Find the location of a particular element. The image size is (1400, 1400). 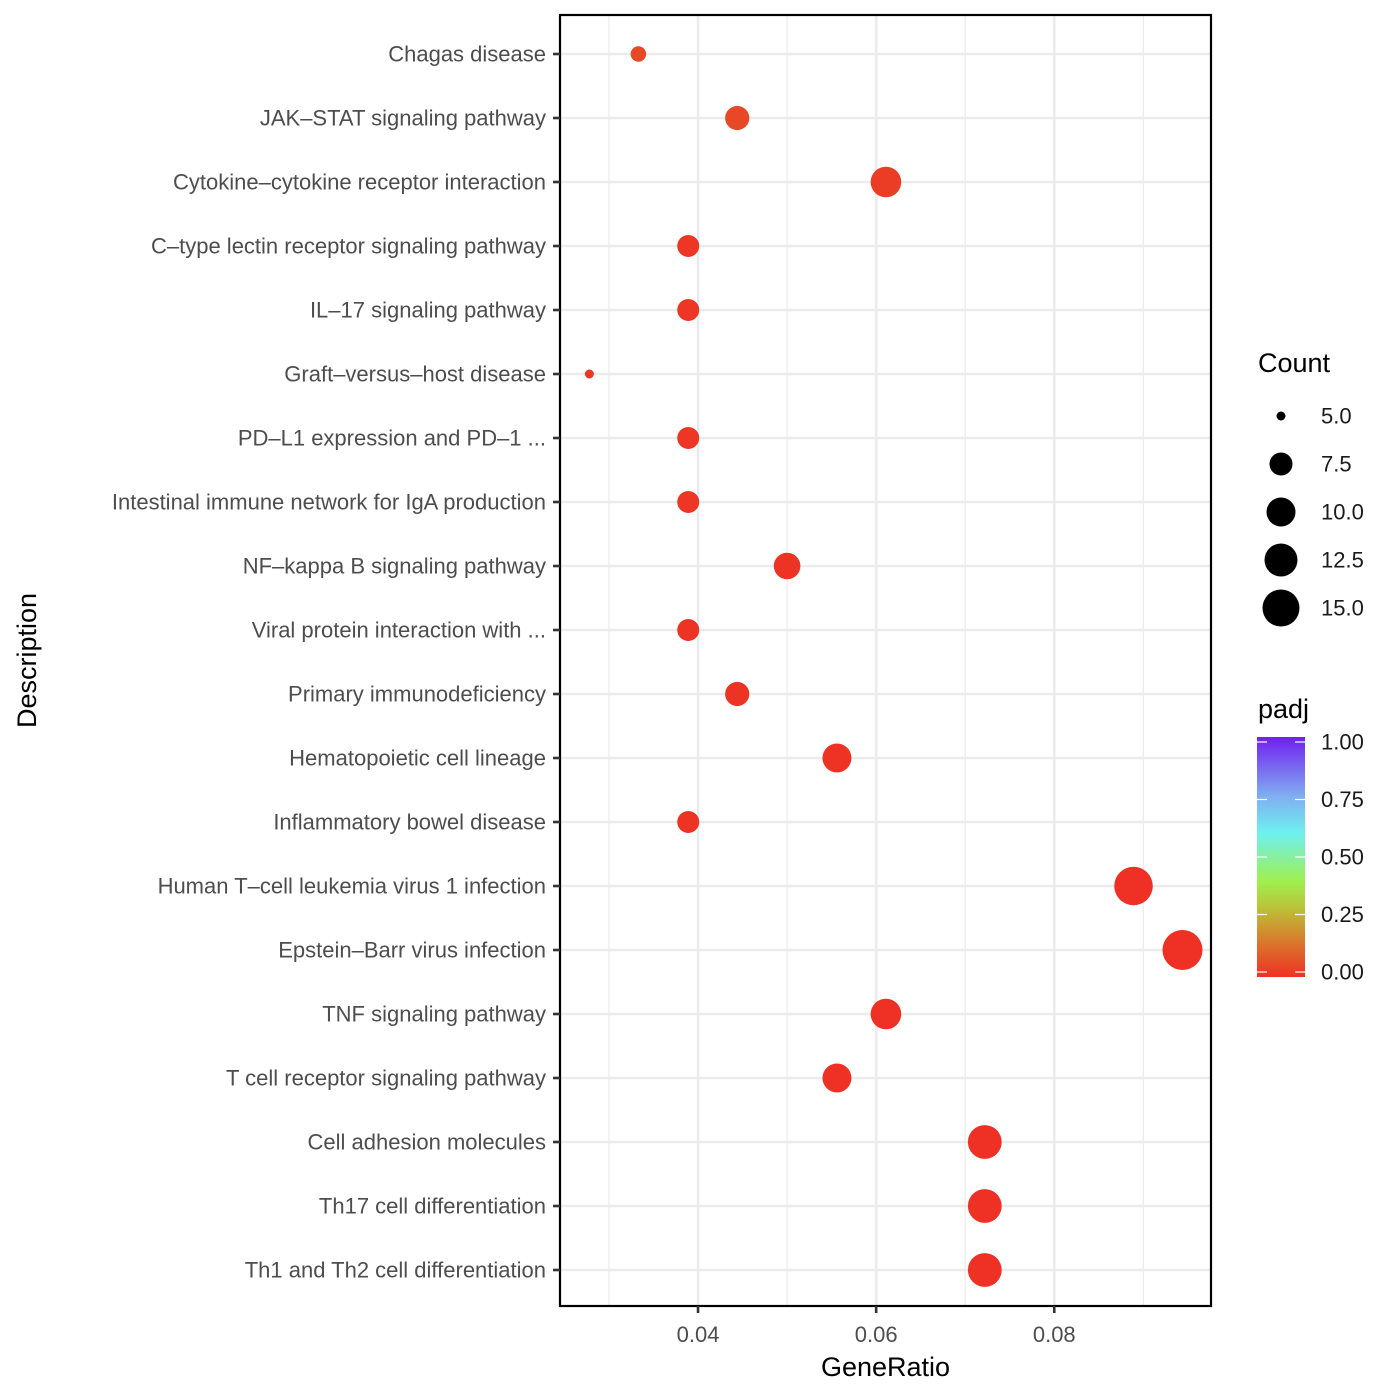

y-tick-label: TNF signaling pathway is located at coordinates (434, 1014).